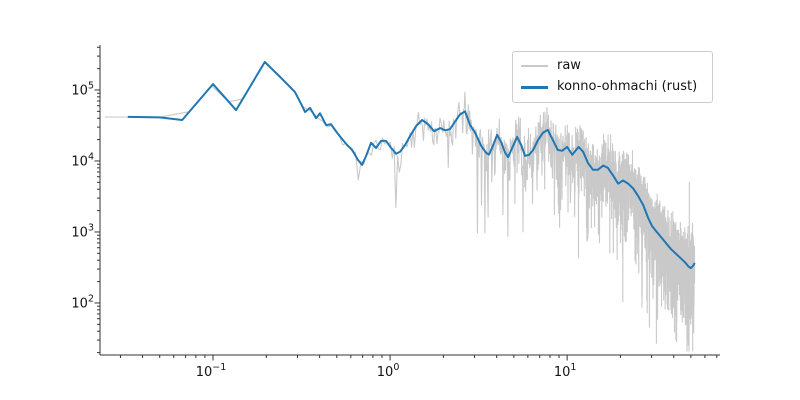  Describe the element at coordinates (534, 87) in the screenshot. I see `legend-line-sample-konno-ohmachi` at that location.